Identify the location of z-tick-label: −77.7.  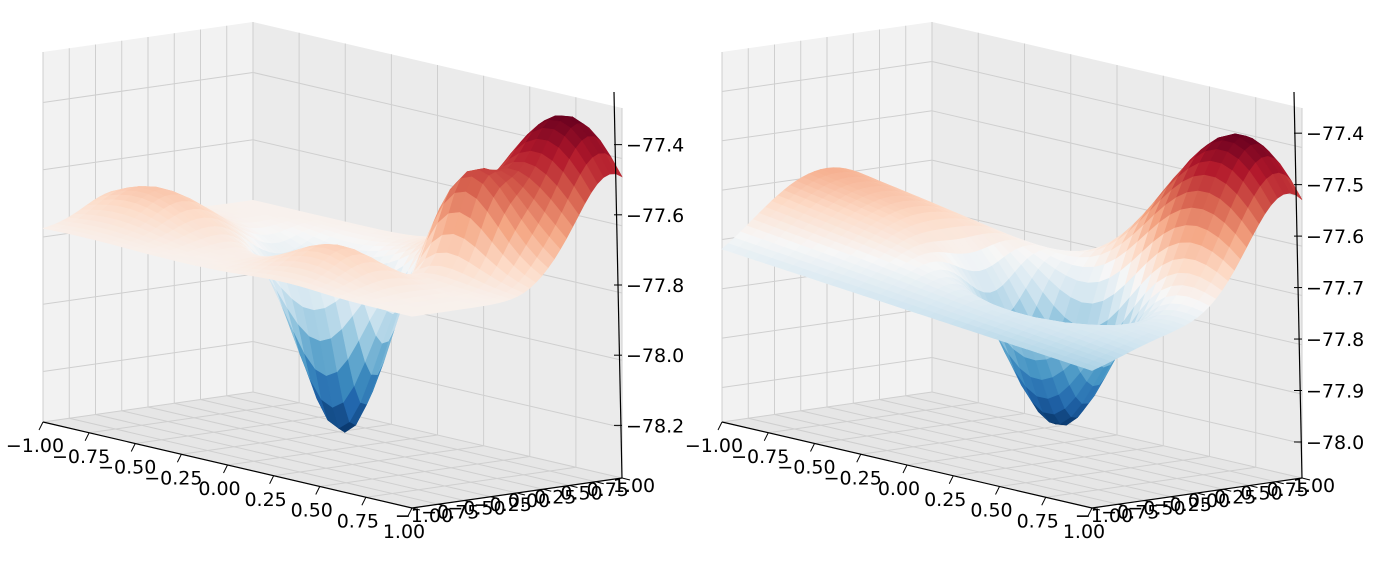
(1335, 289).